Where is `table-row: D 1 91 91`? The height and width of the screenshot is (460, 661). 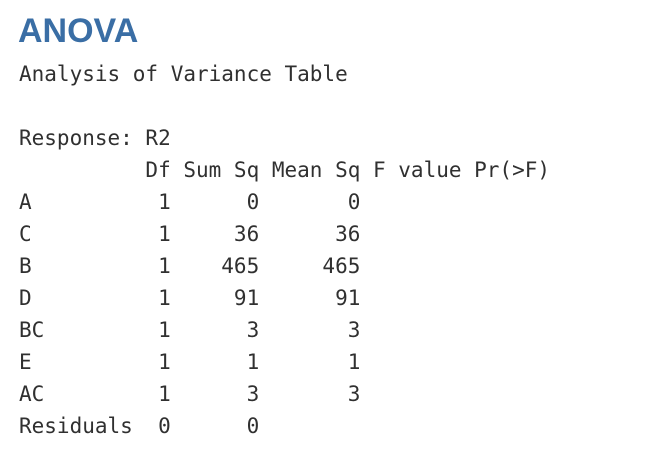
table-row: D 1 91 91 is located at coordinates (190, 298).